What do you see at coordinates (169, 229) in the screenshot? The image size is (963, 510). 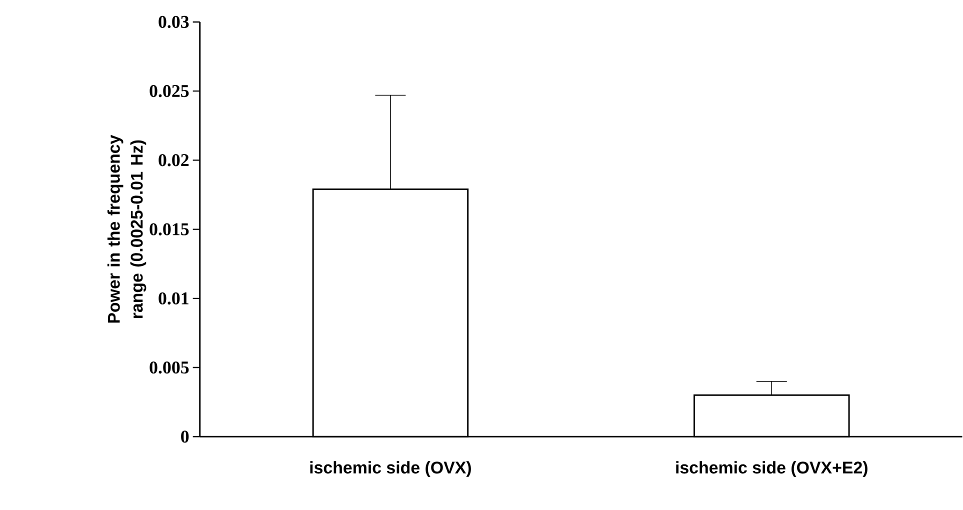 I see `y-tick-label: 0.015` at bounding box center [169, 229].